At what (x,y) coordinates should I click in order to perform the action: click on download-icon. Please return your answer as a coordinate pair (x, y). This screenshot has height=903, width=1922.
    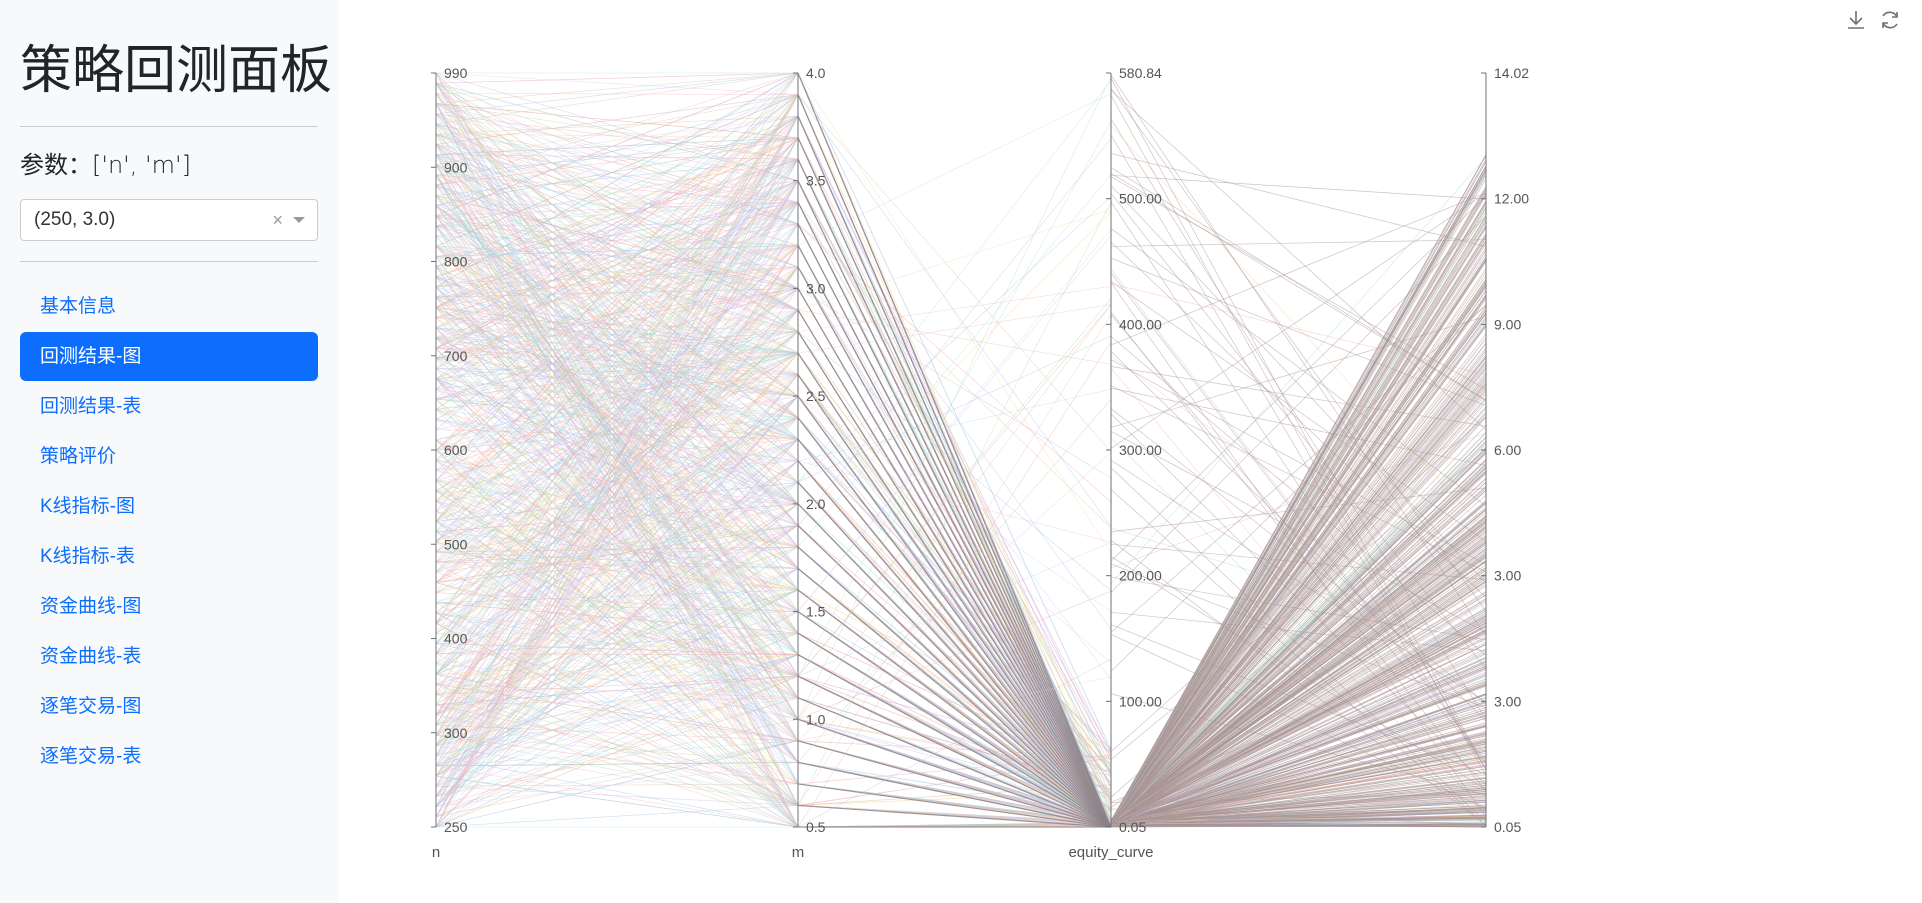
    Looking at the image, I should click on (1856, 20).